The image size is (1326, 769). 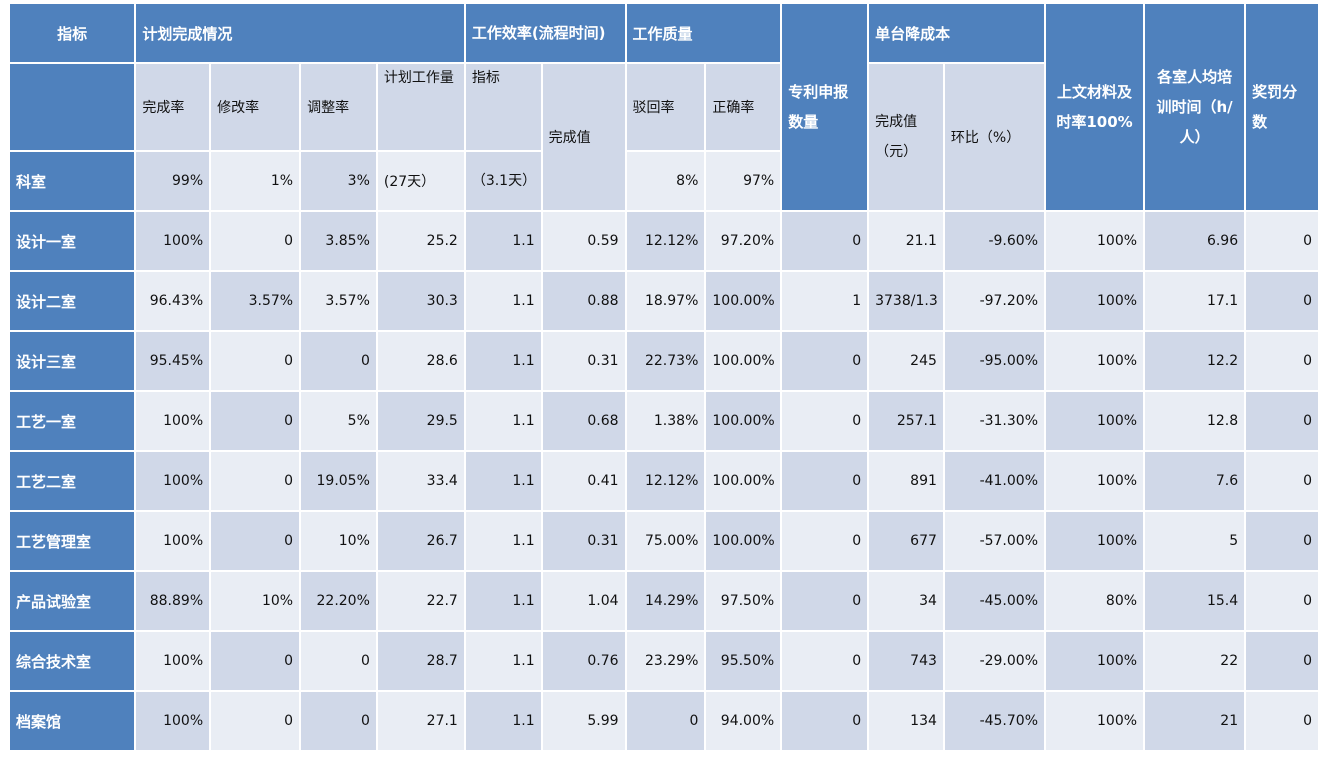 What do you see at coordinates (255, 601) in the screenshot?
I see `revision-rate-cell: 10%` at bounding box center [255, 601].